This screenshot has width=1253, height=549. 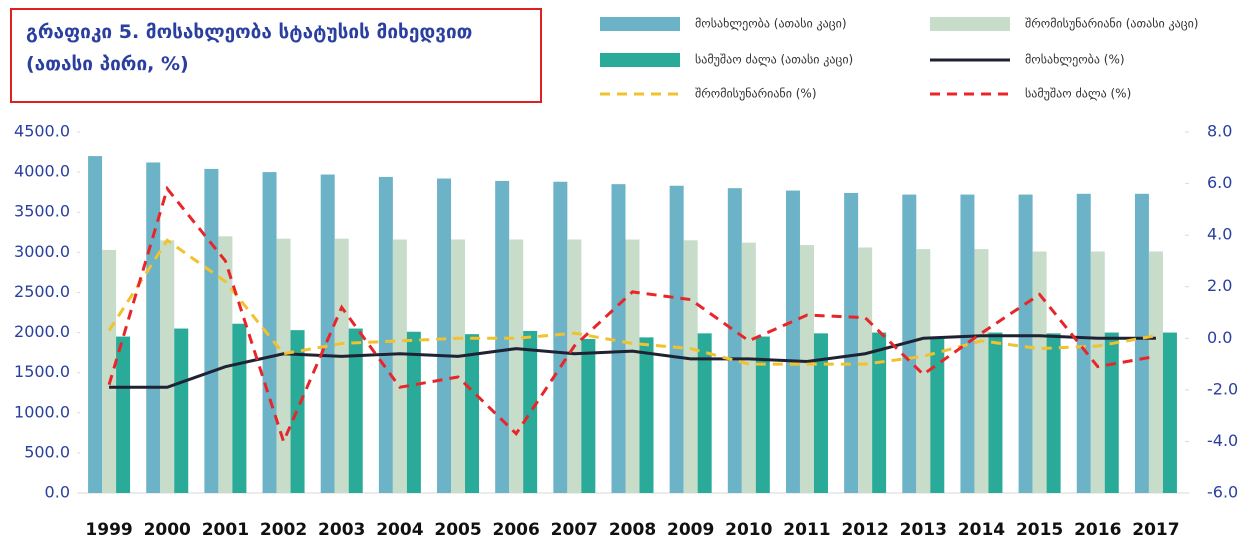 I want to click on y-tick-label: 3000.0, so click(x=42, y=251).